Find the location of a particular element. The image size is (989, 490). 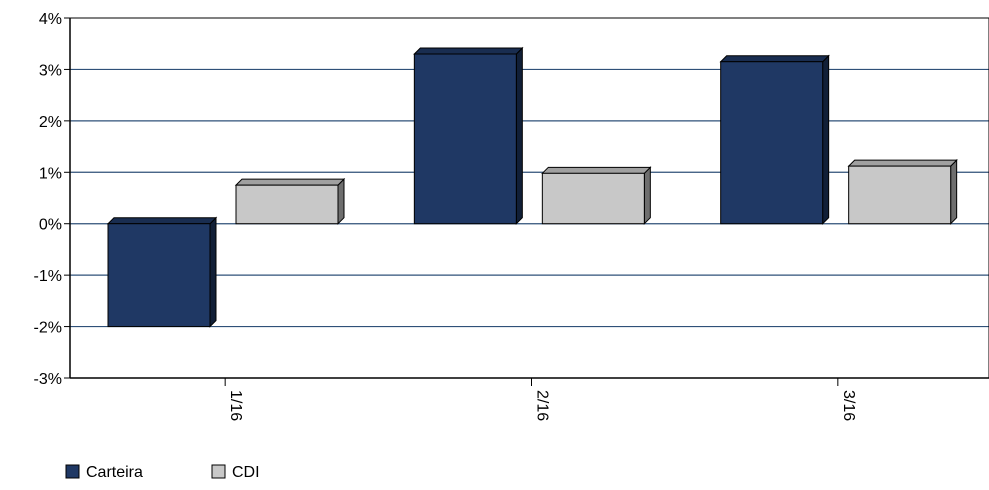

x-axis-ticks: 1/16 2/16 3/16 is located at coordinates (540, 399).